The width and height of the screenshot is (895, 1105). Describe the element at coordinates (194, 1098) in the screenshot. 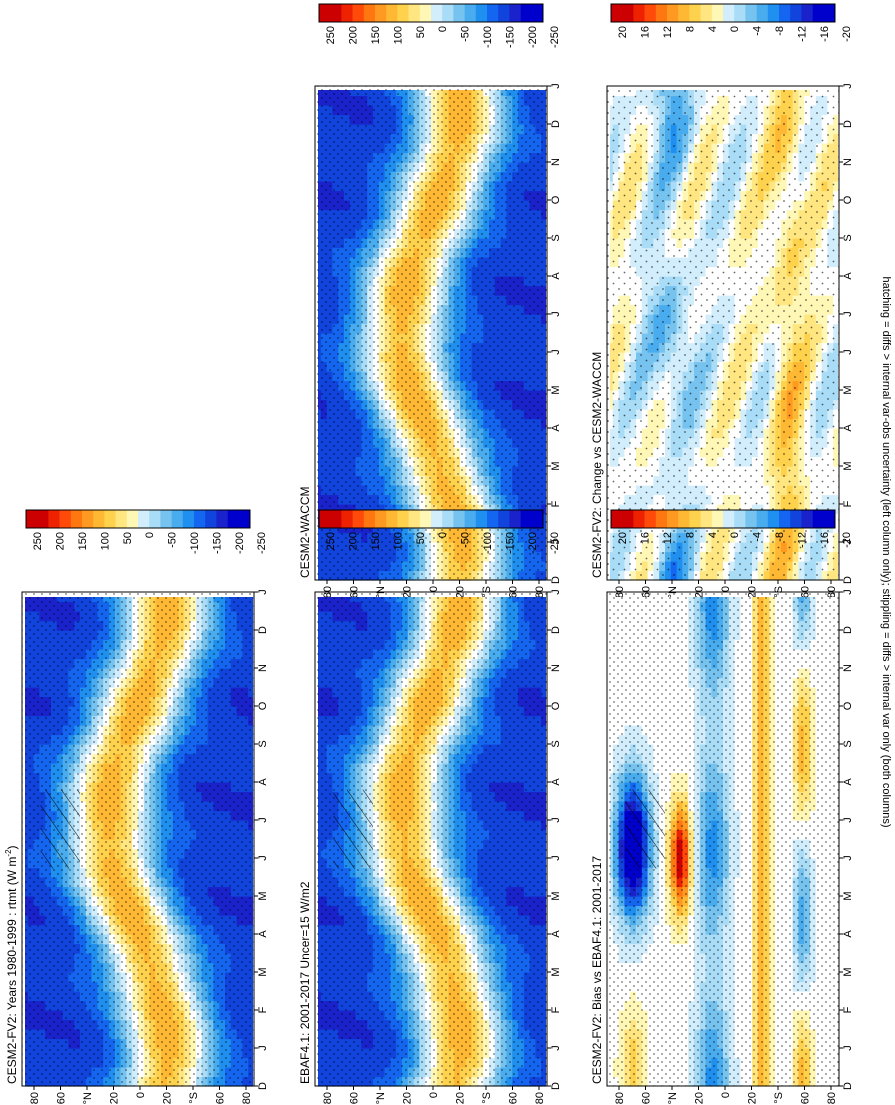

I see `lat-label: °S` at that location.